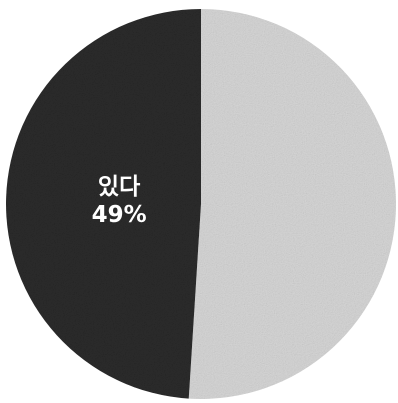  I want to click on pie-slice-1-label: 있다, so click(119, 187).